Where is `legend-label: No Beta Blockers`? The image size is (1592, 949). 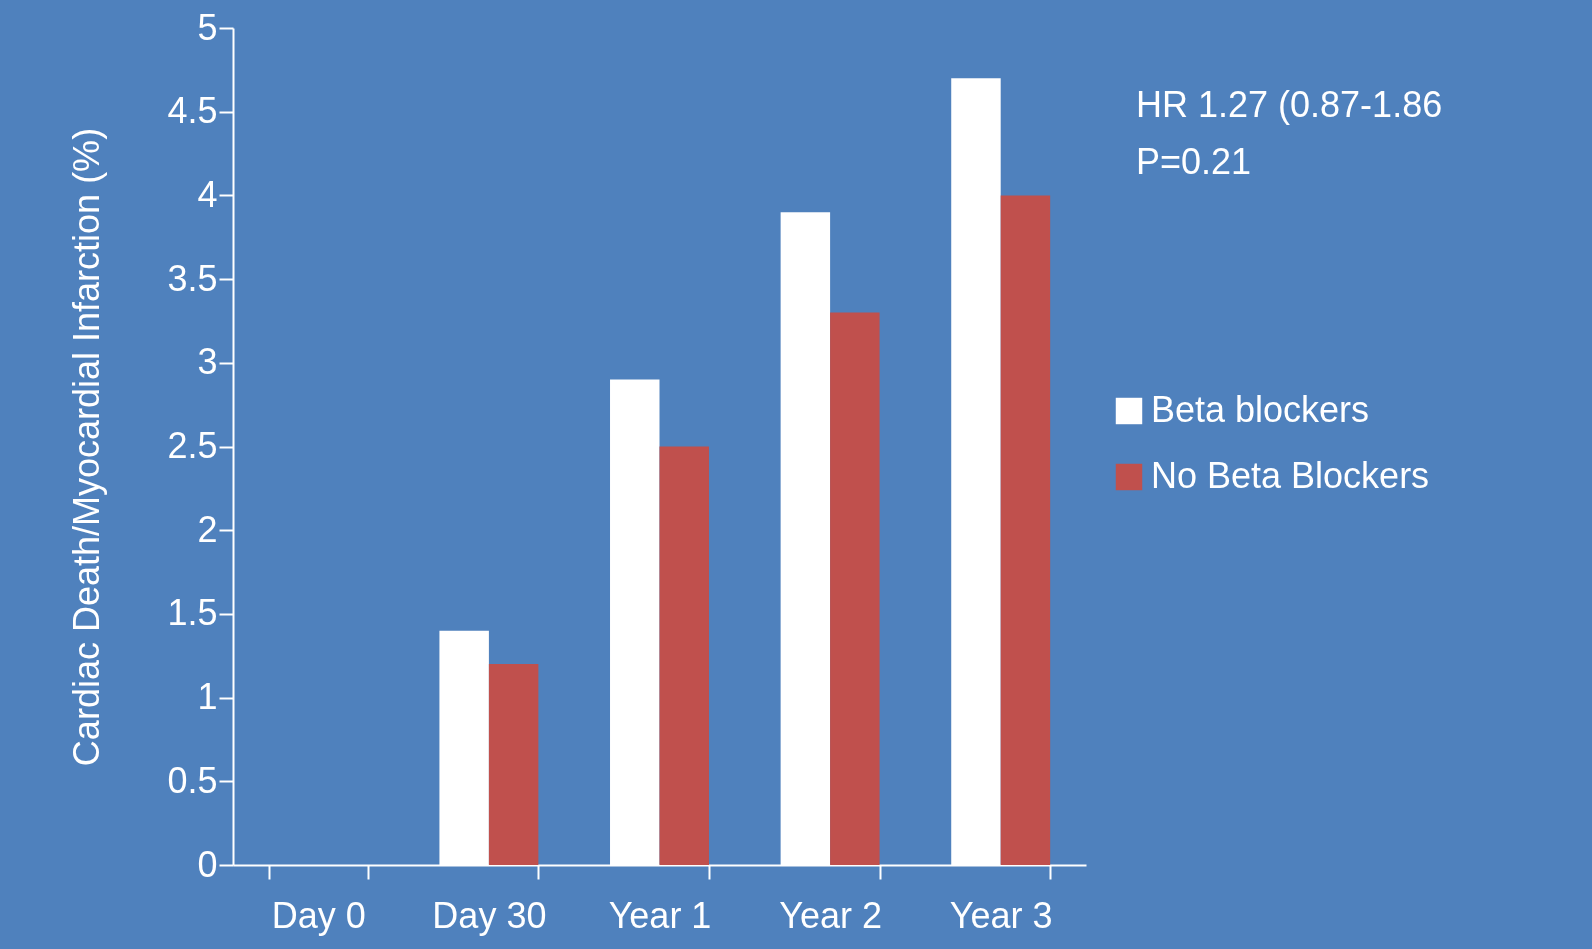
legend-label: No Beta Blockers is located at coordinates (1290, 475).